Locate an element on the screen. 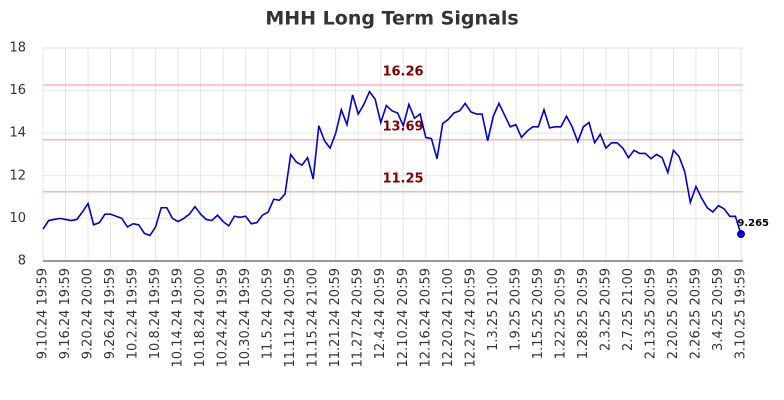 Image resolution: width=784 pixels, height=400 pixels. last-point is located at coordinates (741, 234).